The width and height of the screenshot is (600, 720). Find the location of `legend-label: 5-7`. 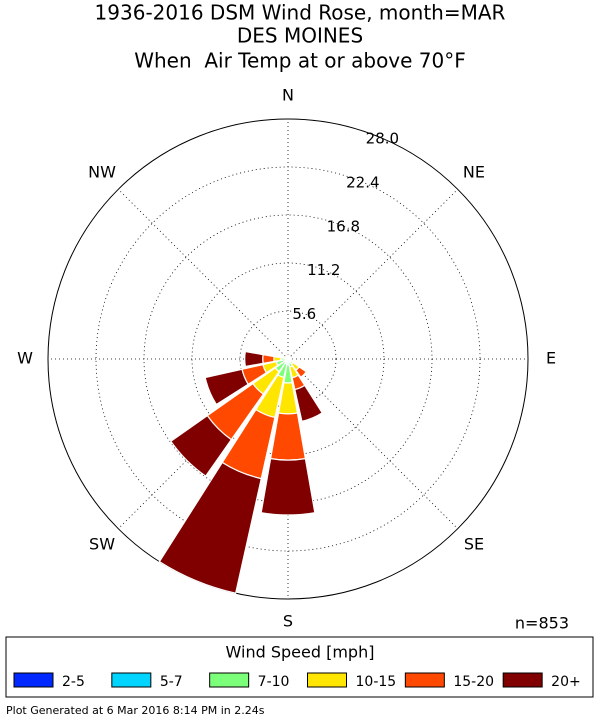

legend-label: 5-7 is located at coordinates (171, 682).